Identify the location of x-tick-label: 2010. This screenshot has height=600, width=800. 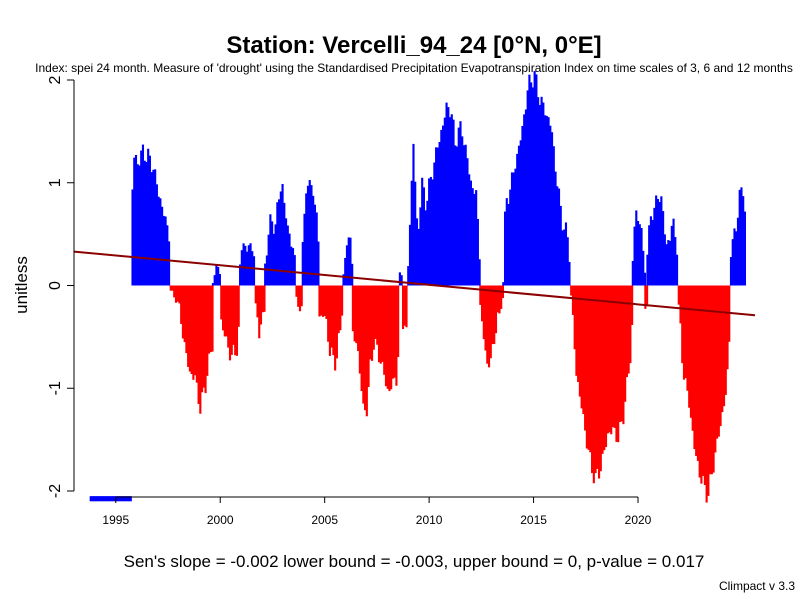
(429, 520).